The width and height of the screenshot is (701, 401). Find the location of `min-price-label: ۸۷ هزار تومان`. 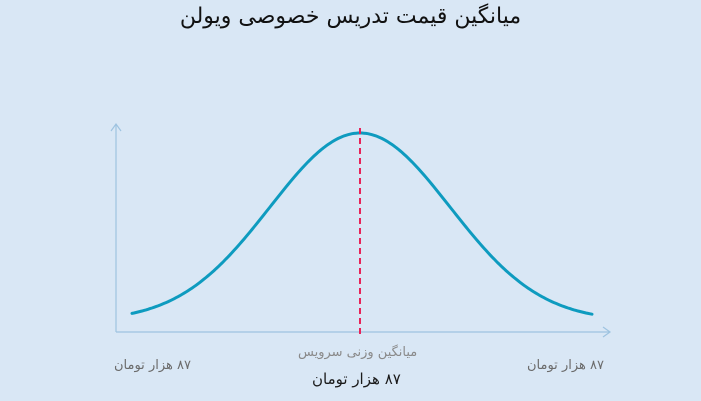

min-price-label: ۸۷ هزار تومان is located at coordinates (152, 365).